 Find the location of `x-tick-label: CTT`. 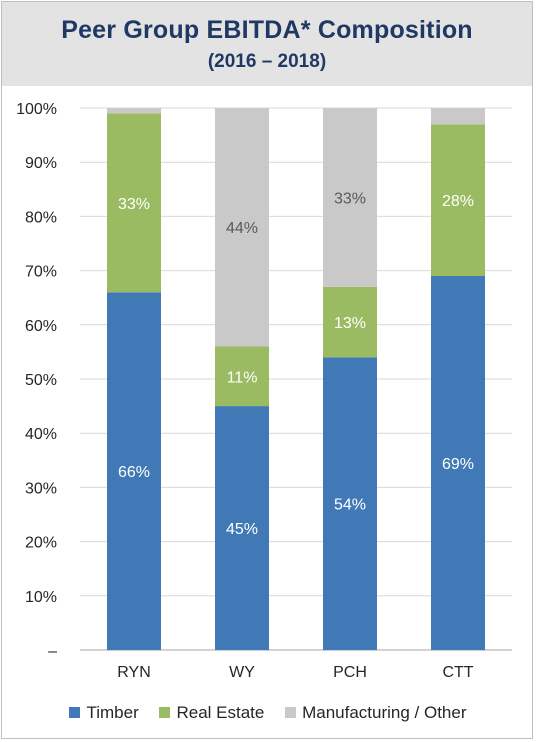

x-tick-label: CTT is located at coordinates (457, 672).